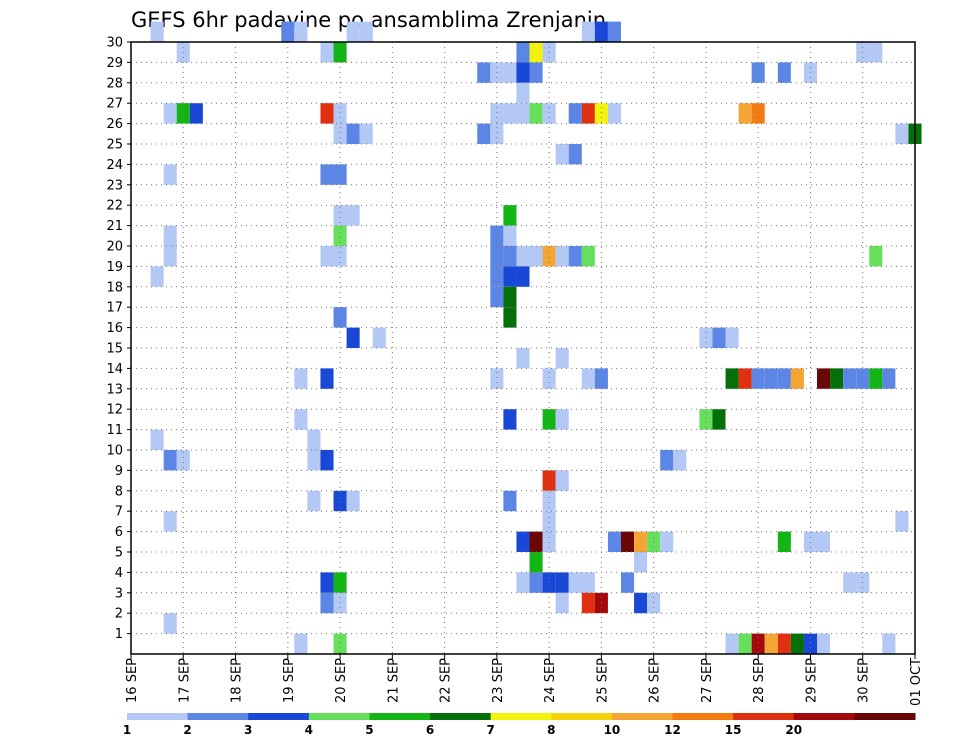  What do you see at coordinates (551, 730) in the screenshot?
I see `colorbar-label: 8` at bounding box center [551, 730].